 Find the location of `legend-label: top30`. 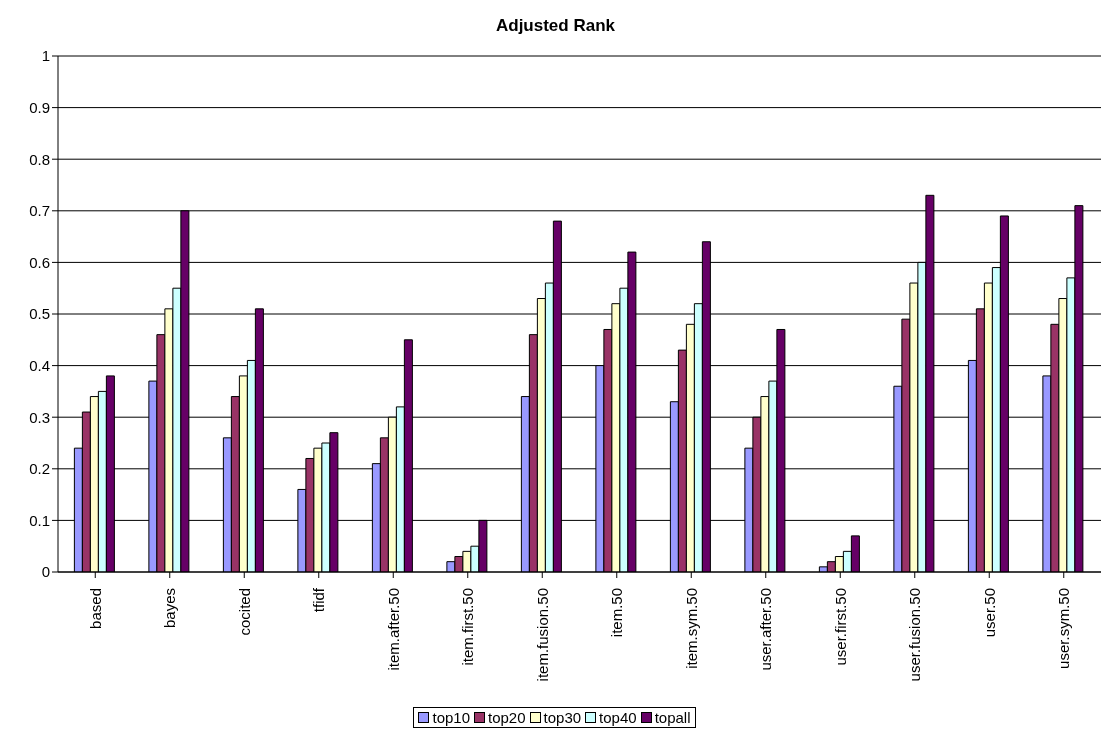

legend-label: top30 is located at coordinates (562, 717).